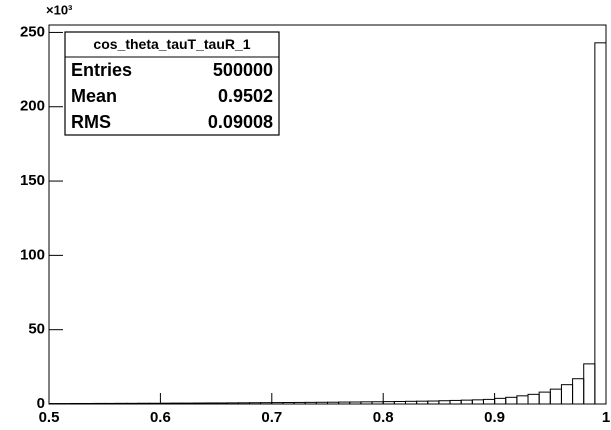 Image resolution: width=611 pixels, height=430 pixels. I want to click on y-tick-label: 200, so click(32, 106).